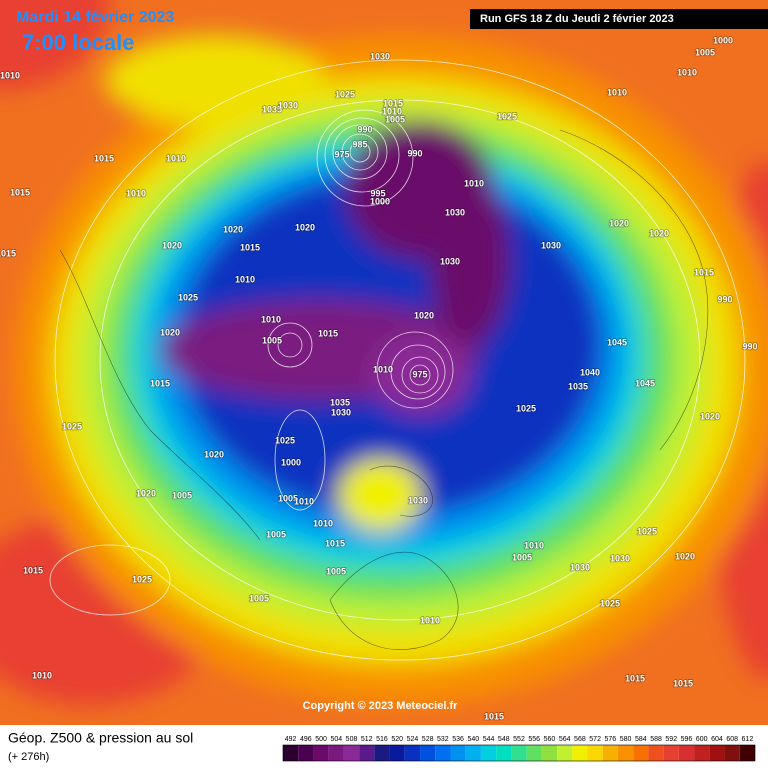 Image resolution: width=768 pixels, height=768 pixels. I want to click on pressure-label: 985, so click(359, 144).